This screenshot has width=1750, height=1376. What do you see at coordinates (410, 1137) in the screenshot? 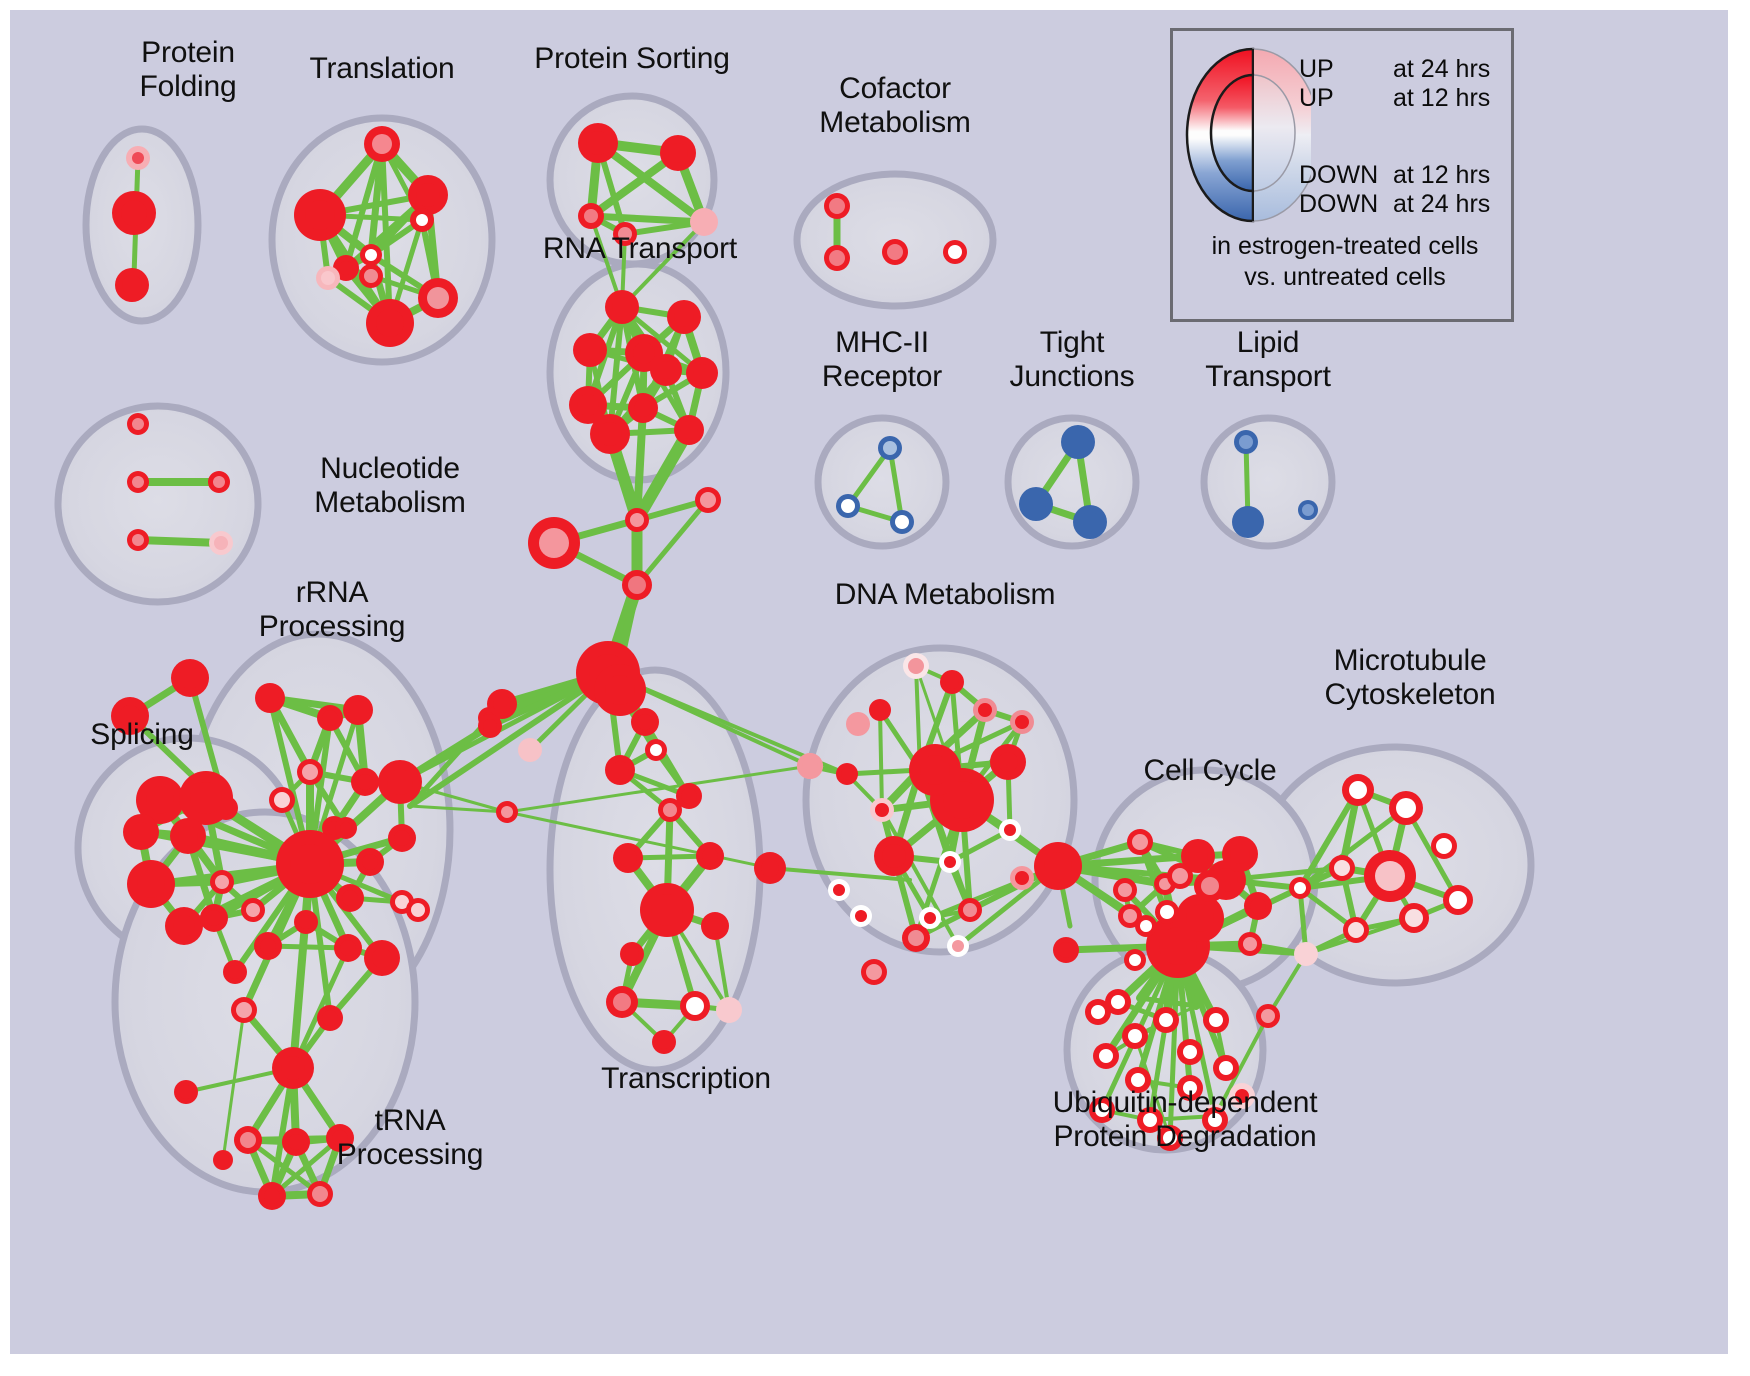
I see `cluster-label-trna-processing: tRNA Processing` at bounding box center [410, 1137].